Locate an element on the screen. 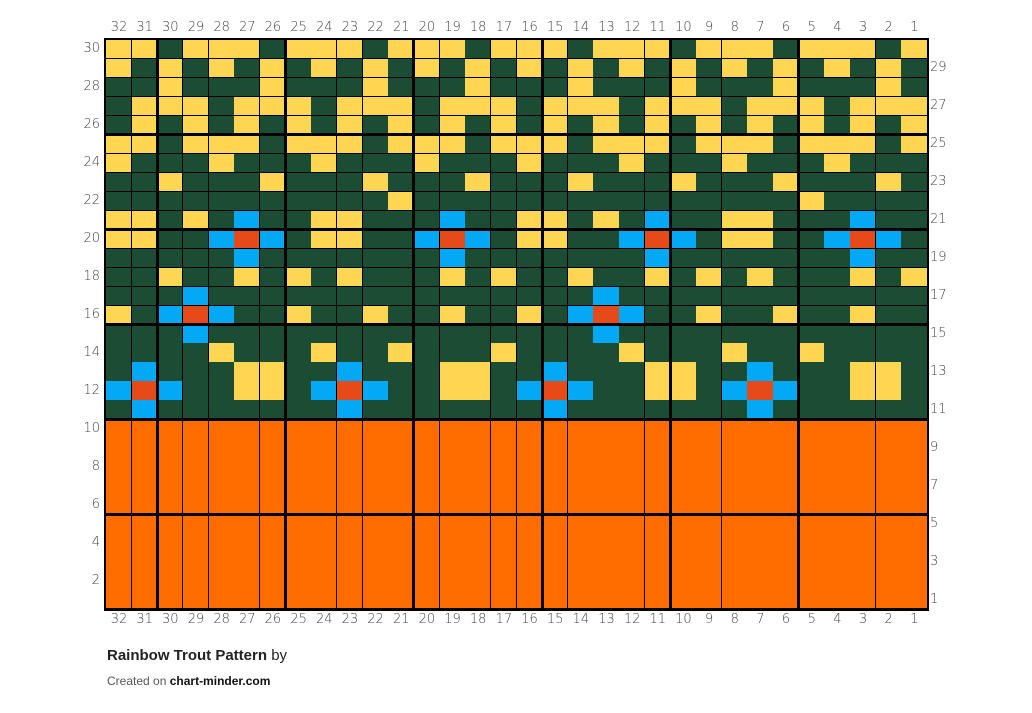 The width and height of the screenshot is (1032, 713). row-label: 16 is located at coordinates (91, 315).